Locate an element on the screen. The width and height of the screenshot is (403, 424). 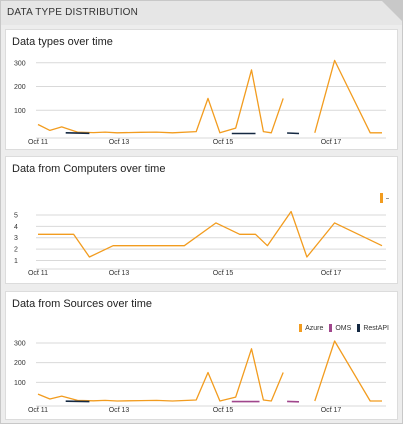
y-tick-label: 5 is located at coordinates (16, 215).